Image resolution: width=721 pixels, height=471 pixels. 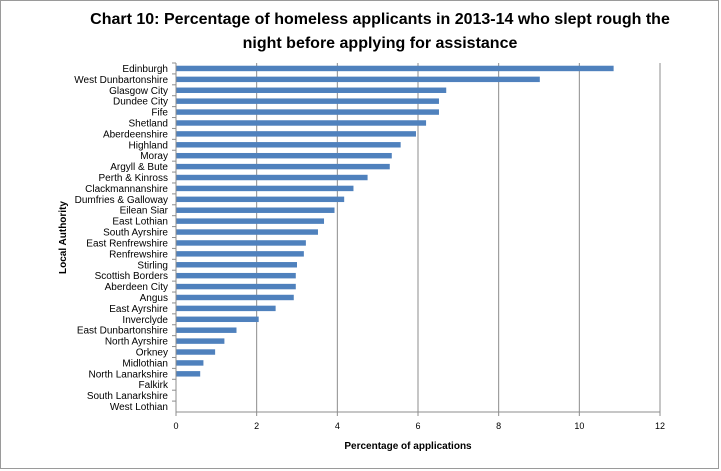 What do you see at coordinates (175, 426) in the screenshot?
I see `x-tick-label-0: 0` at bounding box center [175, 426].